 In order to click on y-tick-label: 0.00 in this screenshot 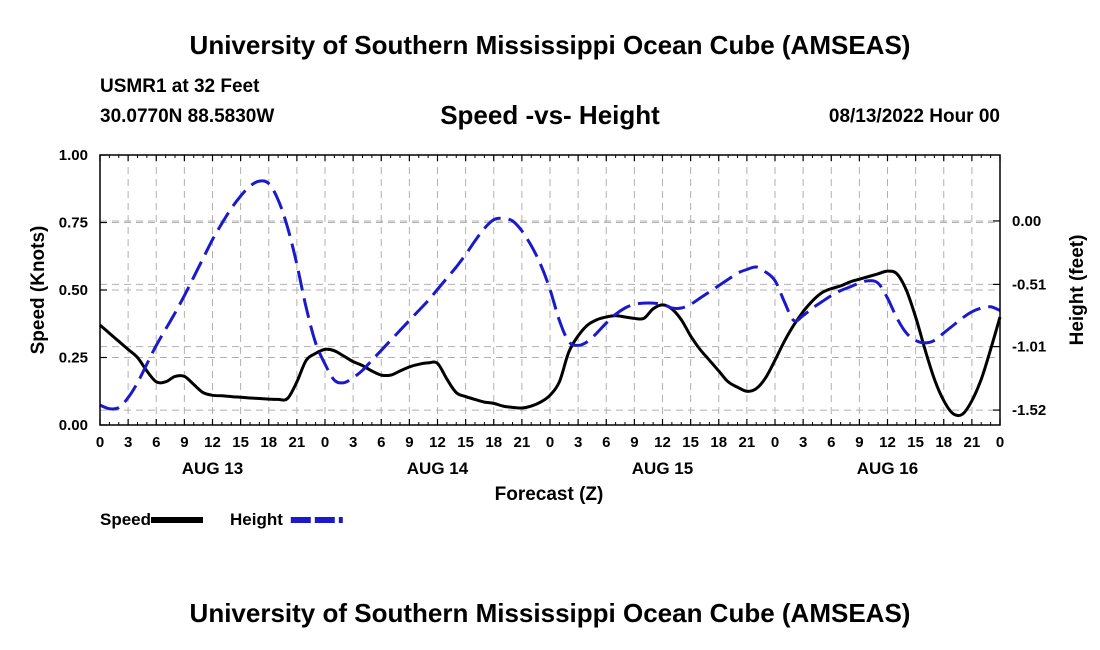, I will do `click(73, 425)`.